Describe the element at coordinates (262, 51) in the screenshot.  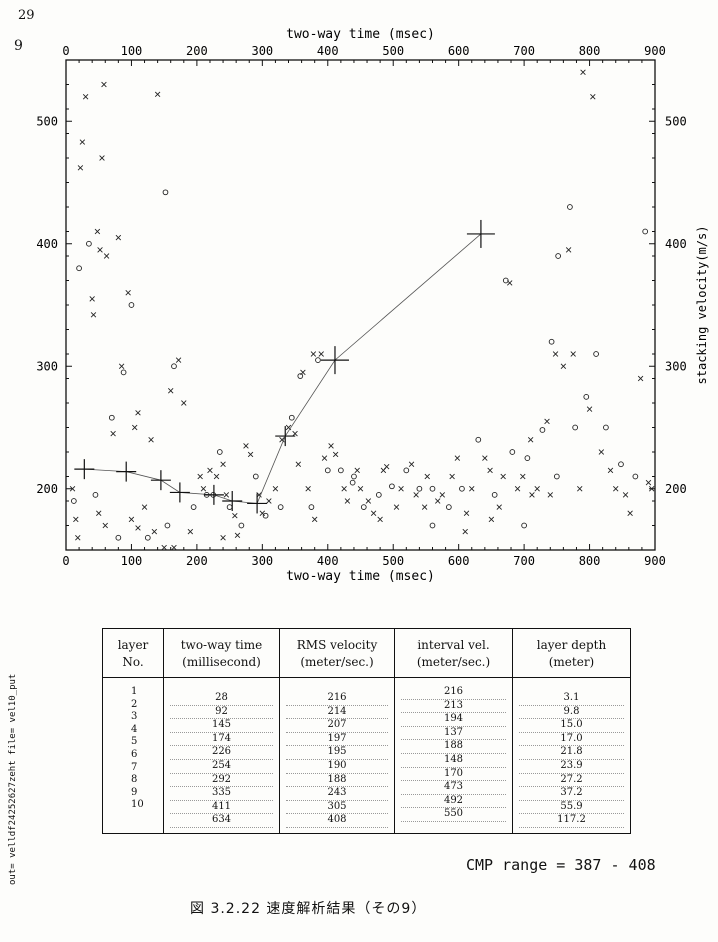
I see `x-tick-label-top: 300` at that location.